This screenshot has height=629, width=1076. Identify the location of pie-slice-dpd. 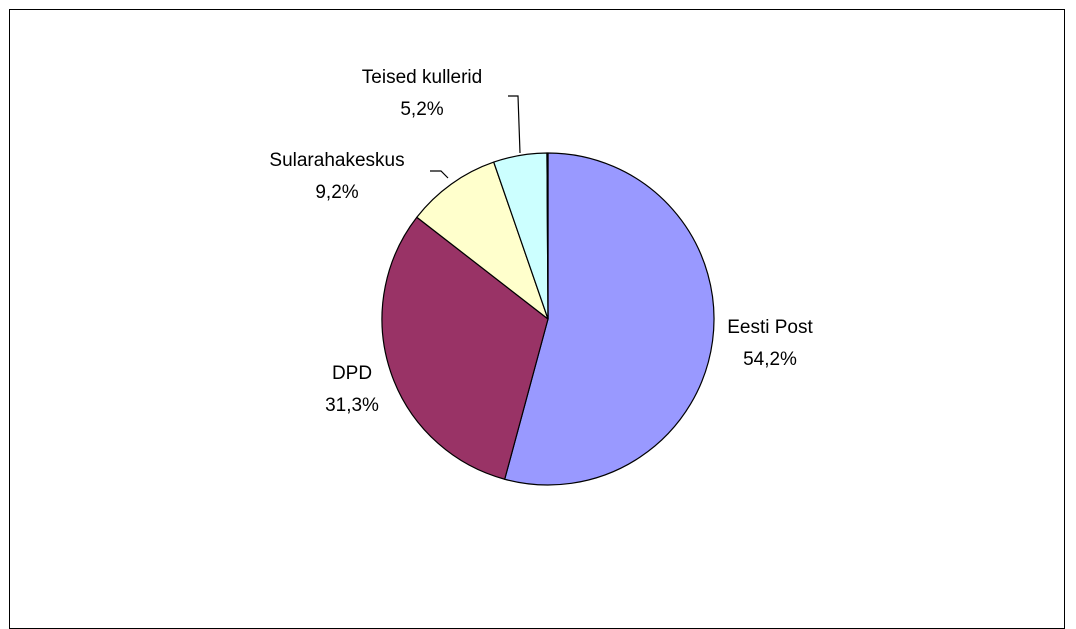
(465, 348).